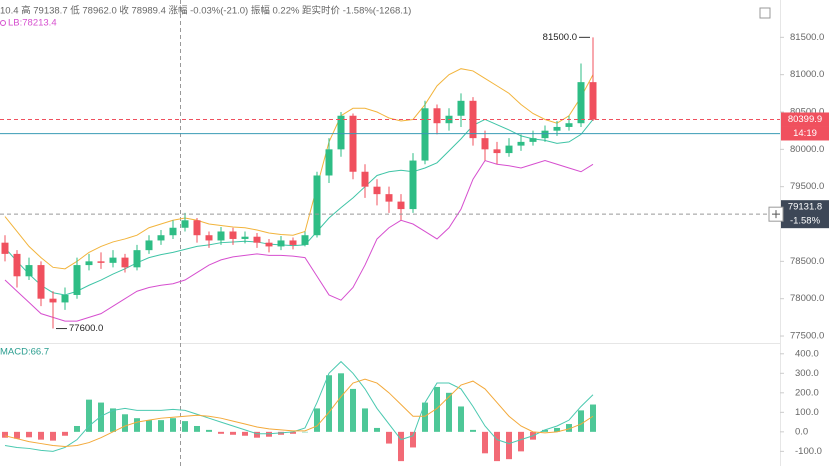 This screenshot has height=466, width=829. Describe the element at coordinates (86, 328) in the screenshot. I see `low-label: 77600.0` at that location.